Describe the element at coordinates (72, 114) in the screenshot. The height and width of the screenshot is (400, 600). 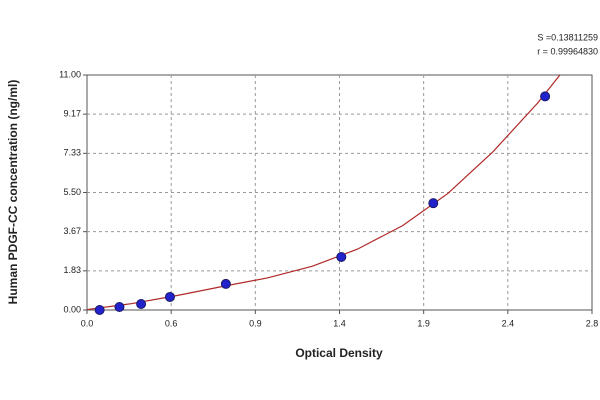
I see `y-tick-label: 9.17` at that location.